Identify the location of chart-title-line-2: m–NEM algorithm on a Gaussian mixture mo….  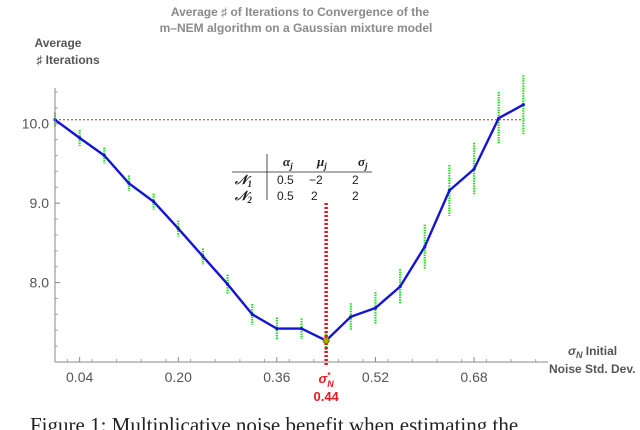
(296, 28).